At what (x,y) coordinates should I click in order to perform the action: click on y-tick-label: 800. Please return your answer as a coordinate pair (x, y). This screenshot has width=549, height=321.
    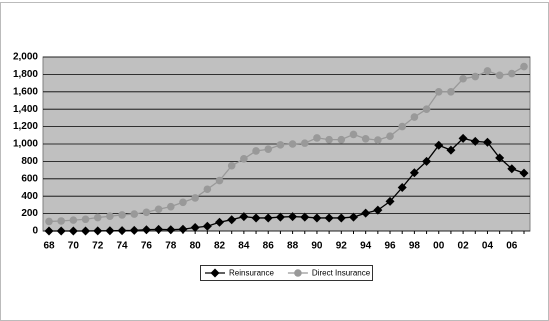
    Looking at the image, I should click on (29, 161).